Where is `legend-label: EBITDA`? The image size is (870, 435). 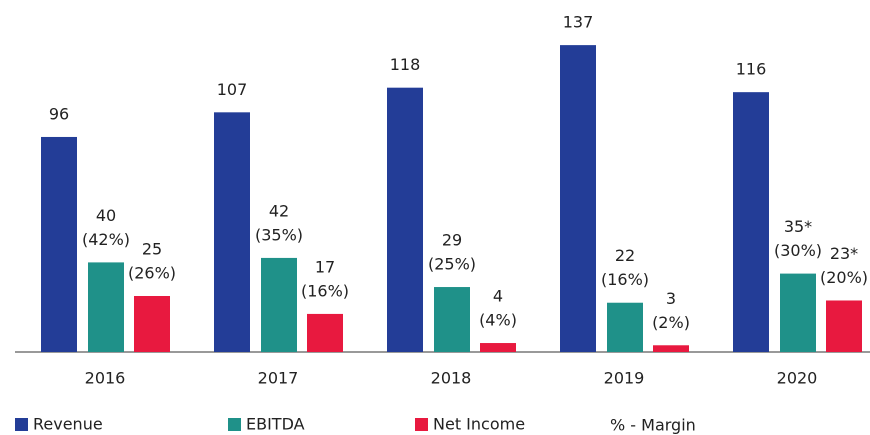
legend-label: EBITDA is located at coordinates (275, 424).